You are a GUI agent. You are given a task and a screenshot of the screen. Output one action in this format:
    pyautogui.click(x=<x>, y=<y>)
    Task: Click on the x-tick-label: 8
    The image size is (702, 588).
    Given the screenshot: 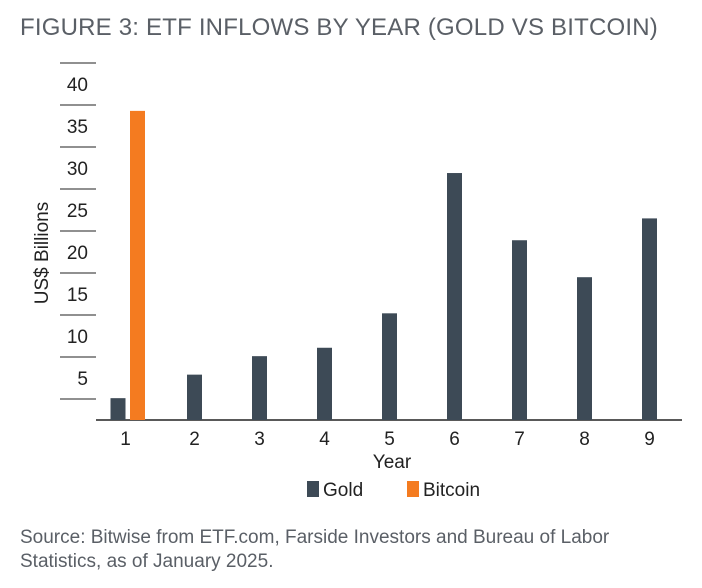 What is the action you would take?
    pyautogui.click(x=584, y=439)
    